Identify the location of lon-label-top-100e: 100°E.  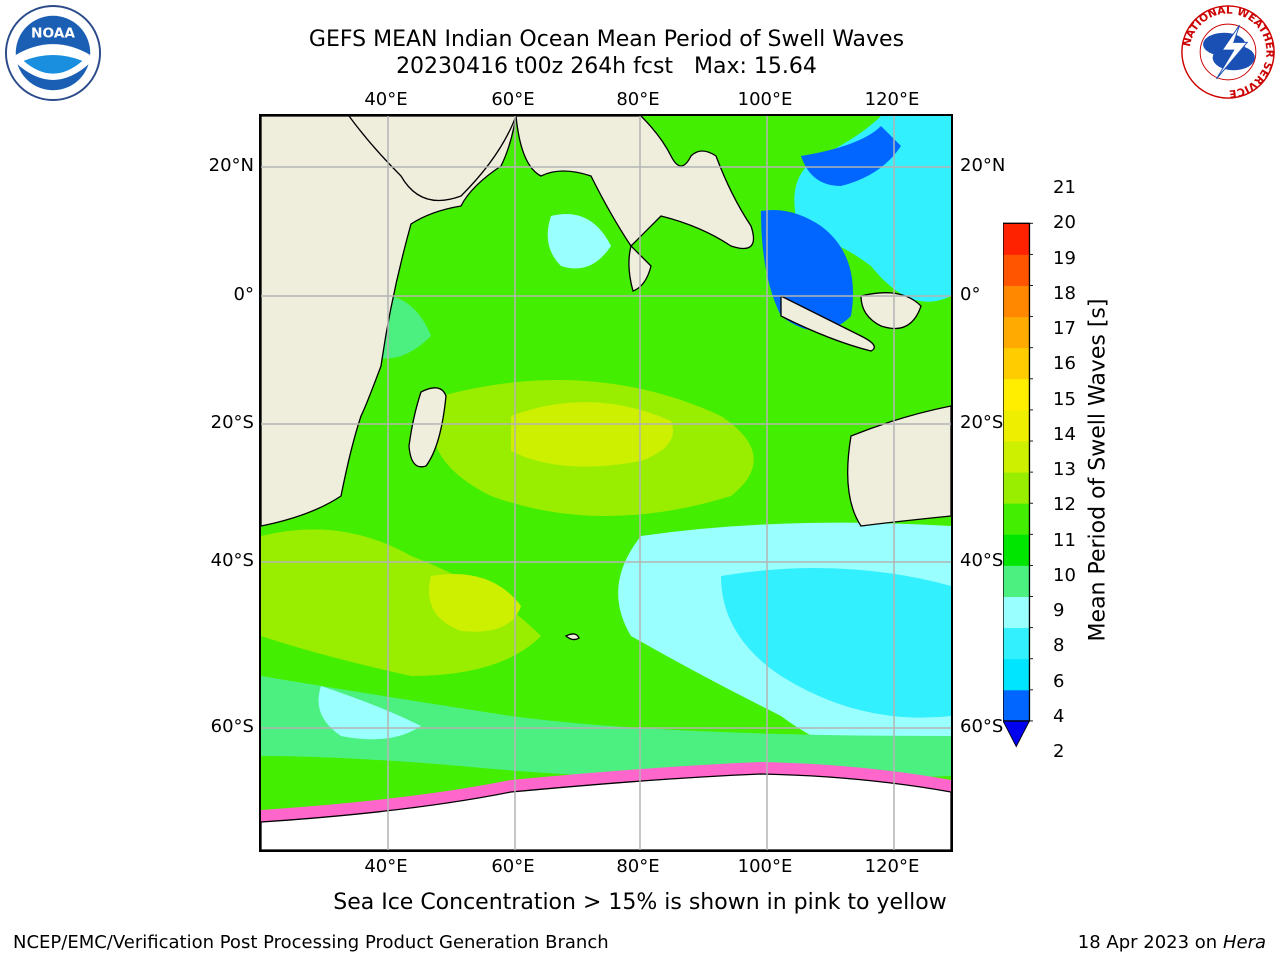
(765, 99).